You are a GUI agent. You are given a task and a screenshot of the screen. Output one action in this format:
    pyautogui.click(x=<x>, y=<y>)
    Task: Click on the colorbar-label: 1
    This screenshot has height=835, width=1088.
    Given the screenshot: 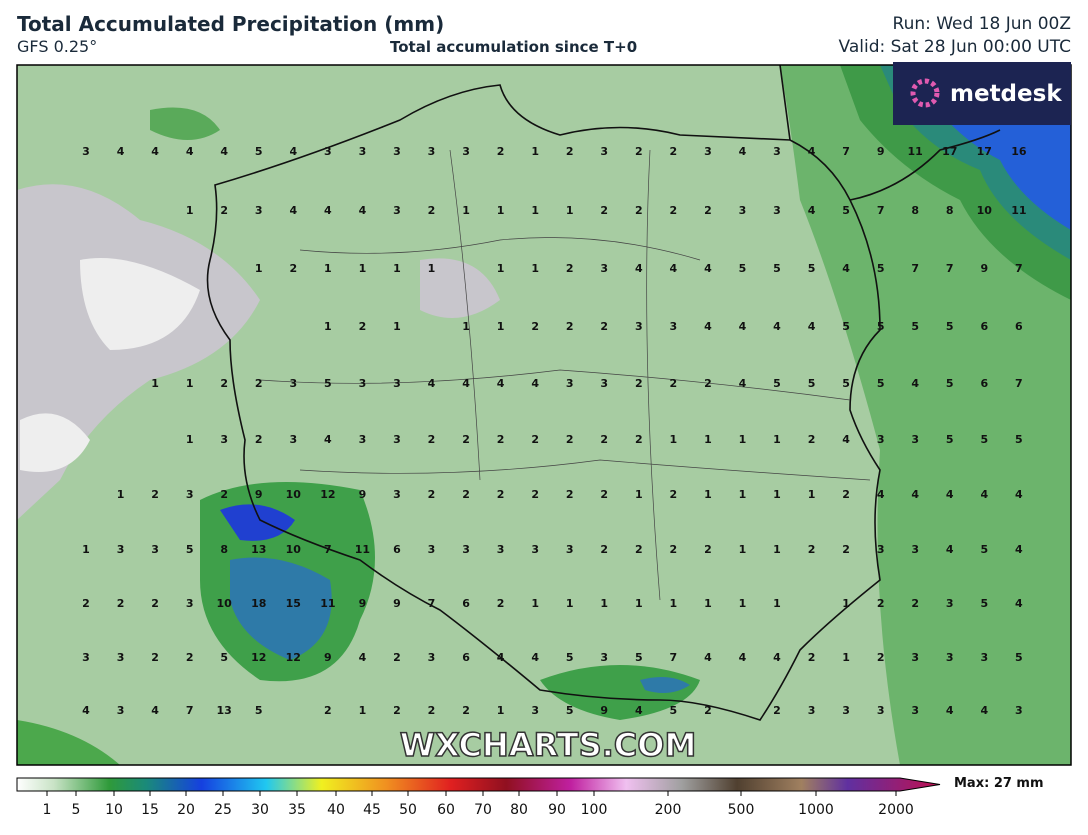 What is the action you would take?
    pyautogui.click(x=47, y=810)
    